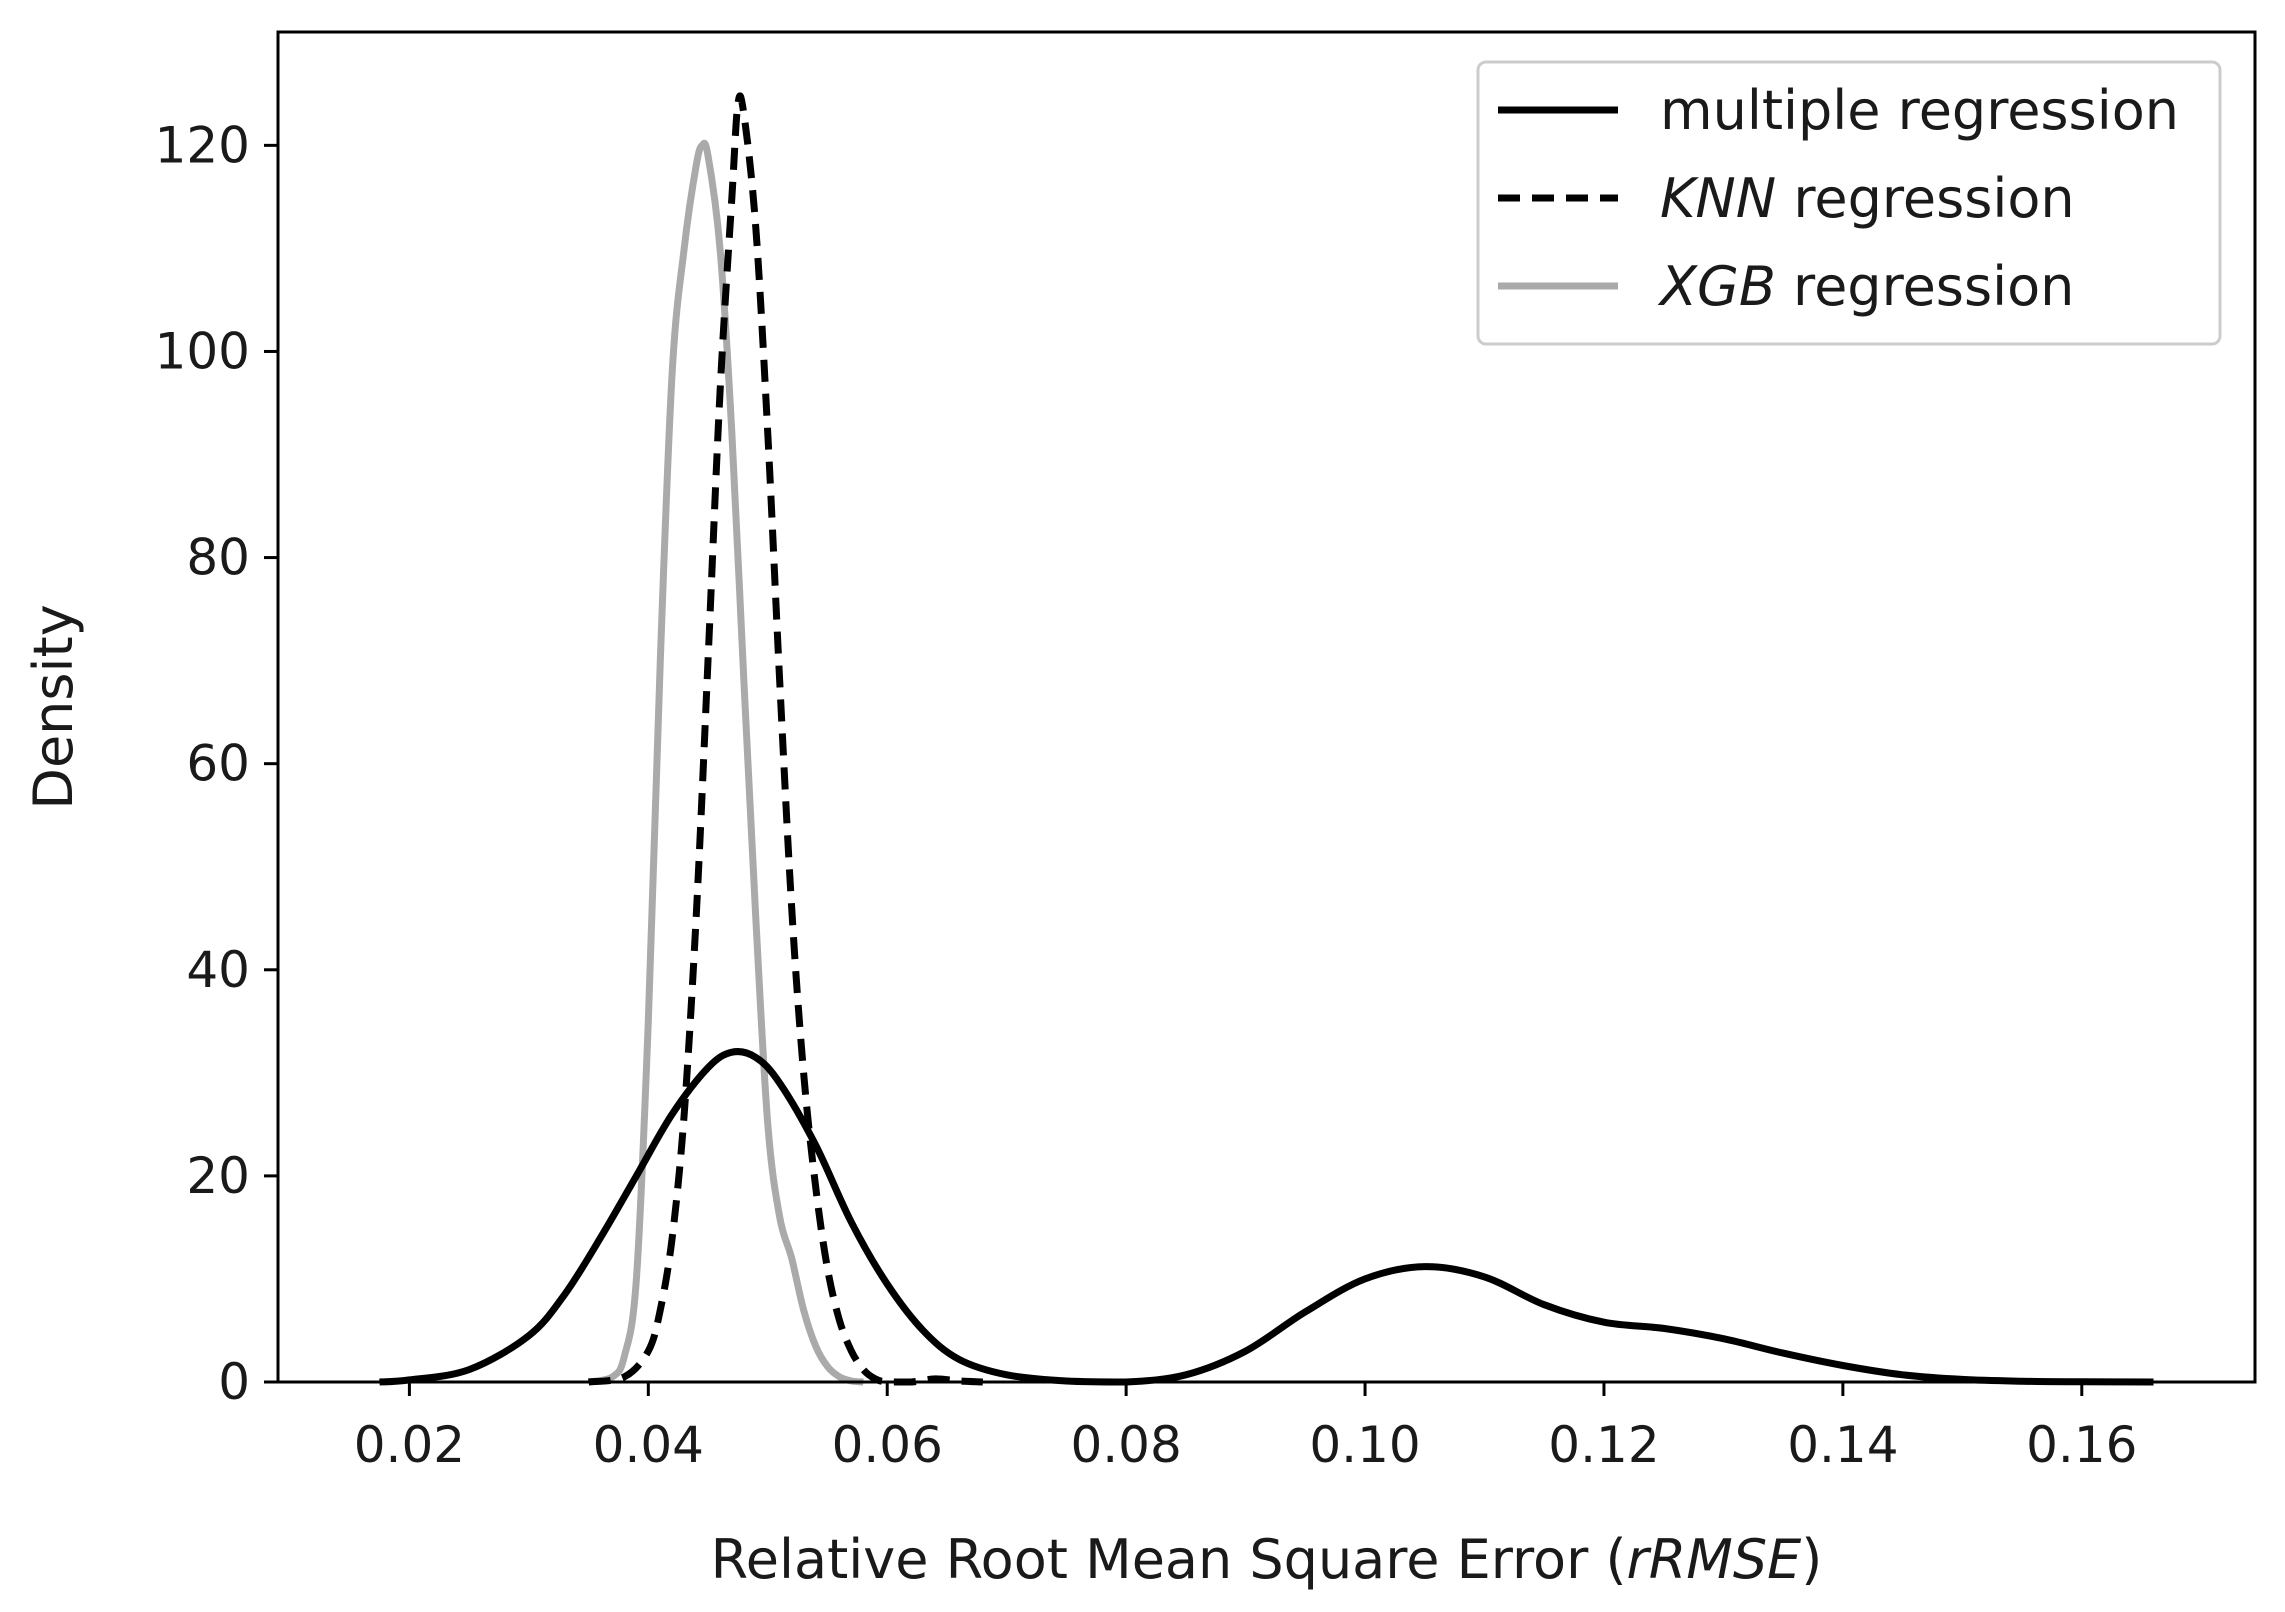  I want to click on legend-label: XGB regression, so click(1865, 286).